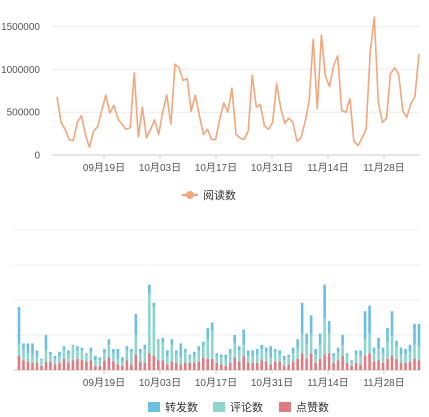  What do you see at coordinates (216, 168) in the screenshot?
I see `x-tick-label: 10月17日` at bounding box center [216, 168].